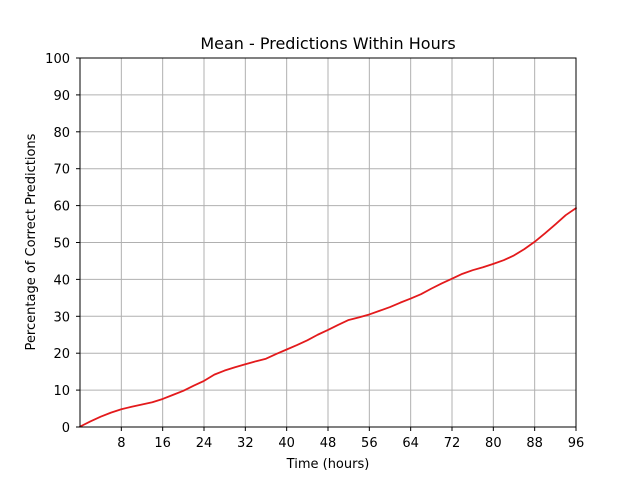  What do you see at coordinates (534, 443) in the screenshot?
I see `x-tick-label: 88` at bounding box center [534, 443].